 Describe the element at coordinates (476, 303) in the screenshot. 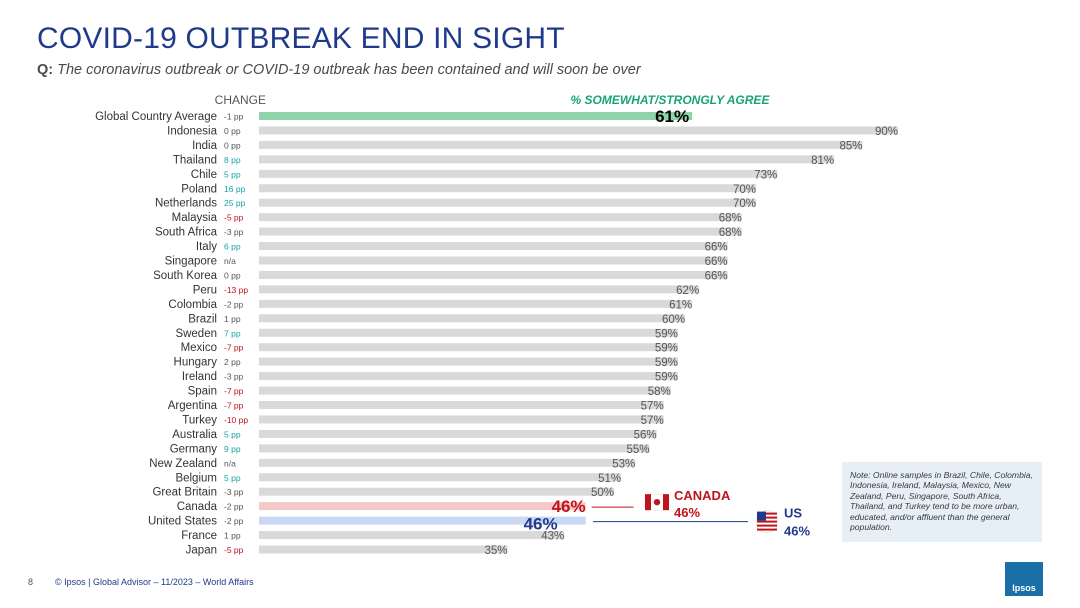

I see `bar-colombia` at that location.